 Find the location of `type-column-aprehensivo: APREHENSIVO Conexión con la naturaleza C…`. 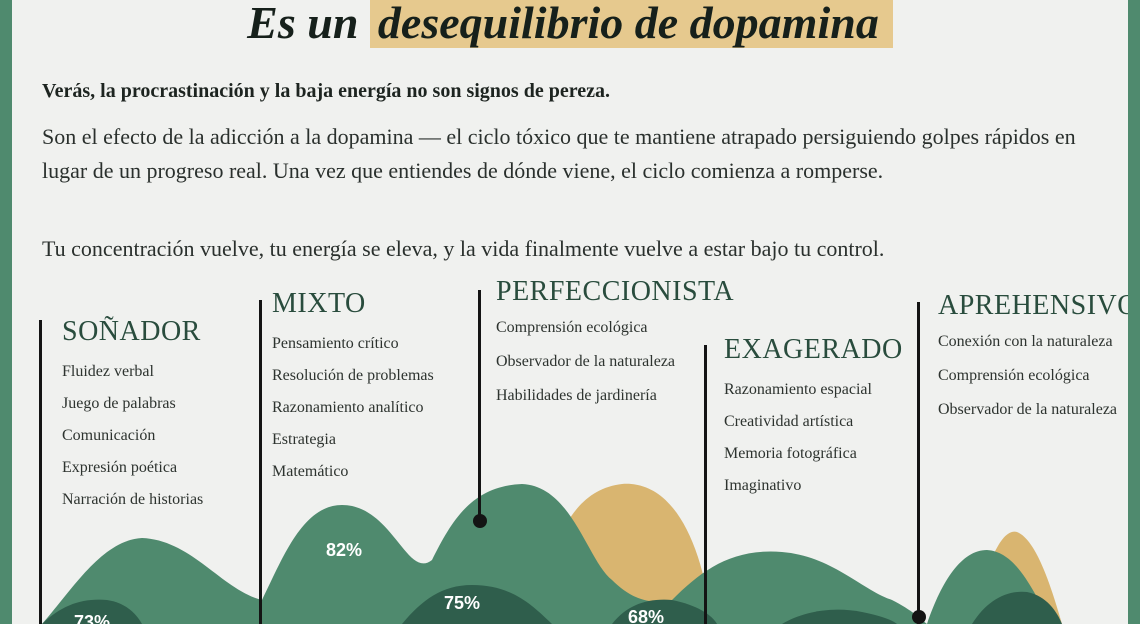

type-column-aprehensivo: APREHENSIVO Conexión con la naturaleza C… is located at coordinates (1033, 361).